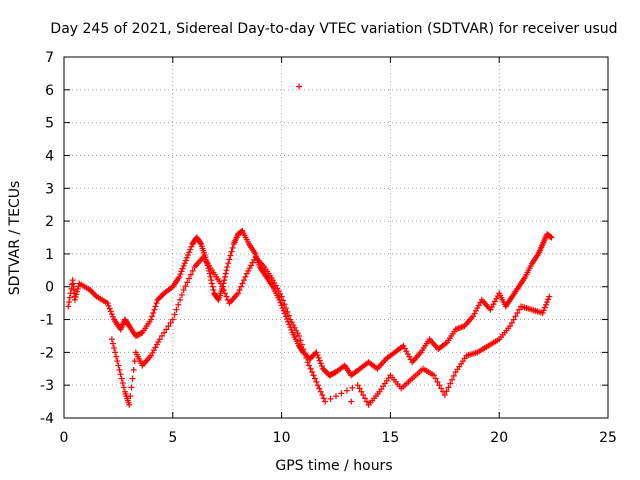  What do you see at coordinates (49, 58) in the screenshot?
I see `y-tick-label: 7` at bounding box center [49, 58].